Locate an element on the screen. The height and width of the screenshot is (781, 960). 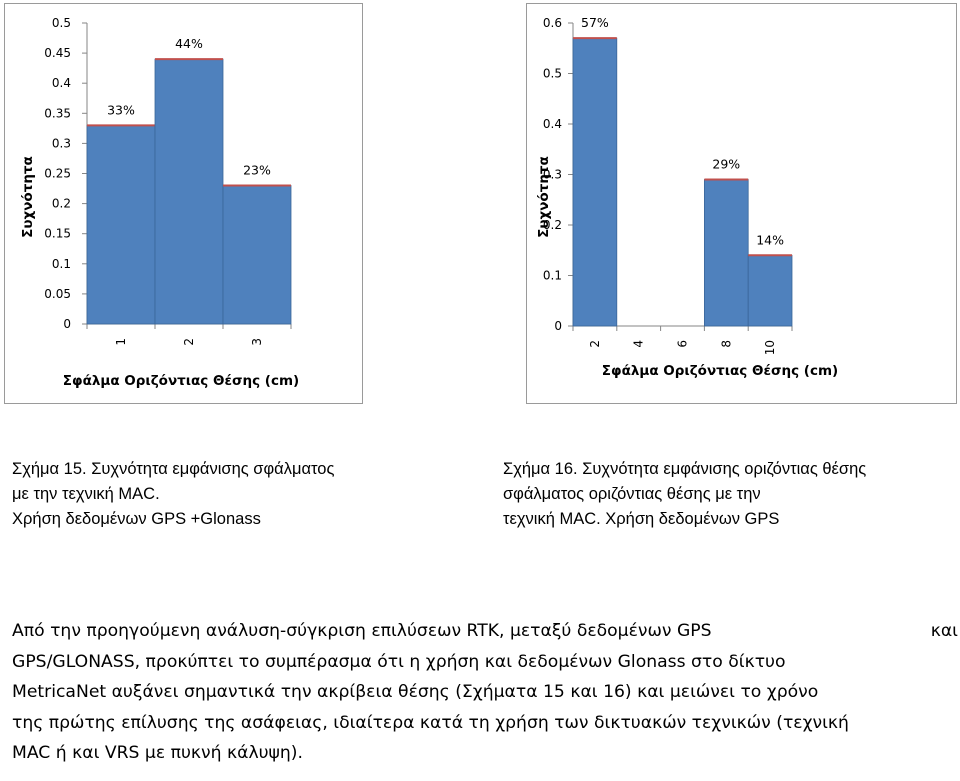
x-tick-label: 4 is located at coordinates (639, 344).